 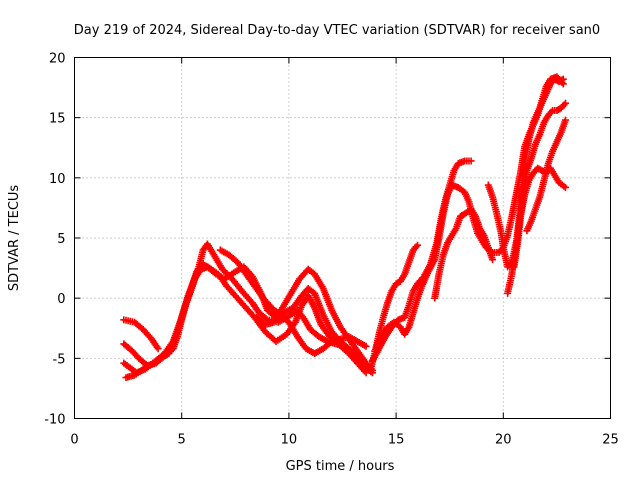 I want to click on x-axis-label: GPS time / hours, so click(x=340, y=466).